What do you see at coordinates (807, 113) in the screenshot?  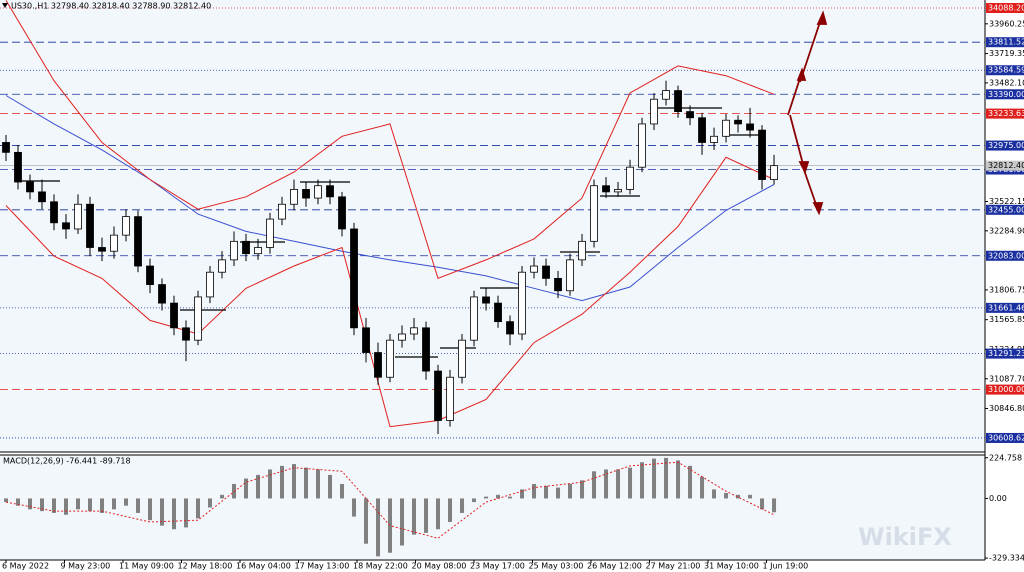 I see `forecast-arrows` at bounding box center [807, 113].